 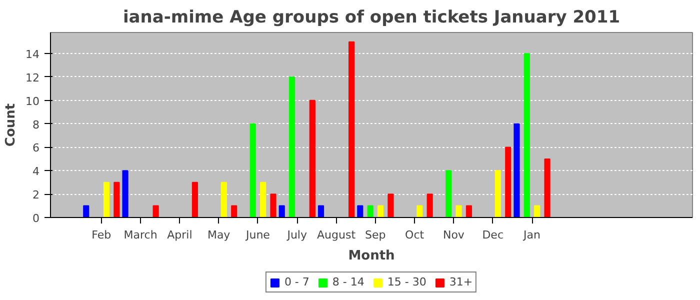 I want to click on y-tick-label: 8, so click(x=36, y=125).